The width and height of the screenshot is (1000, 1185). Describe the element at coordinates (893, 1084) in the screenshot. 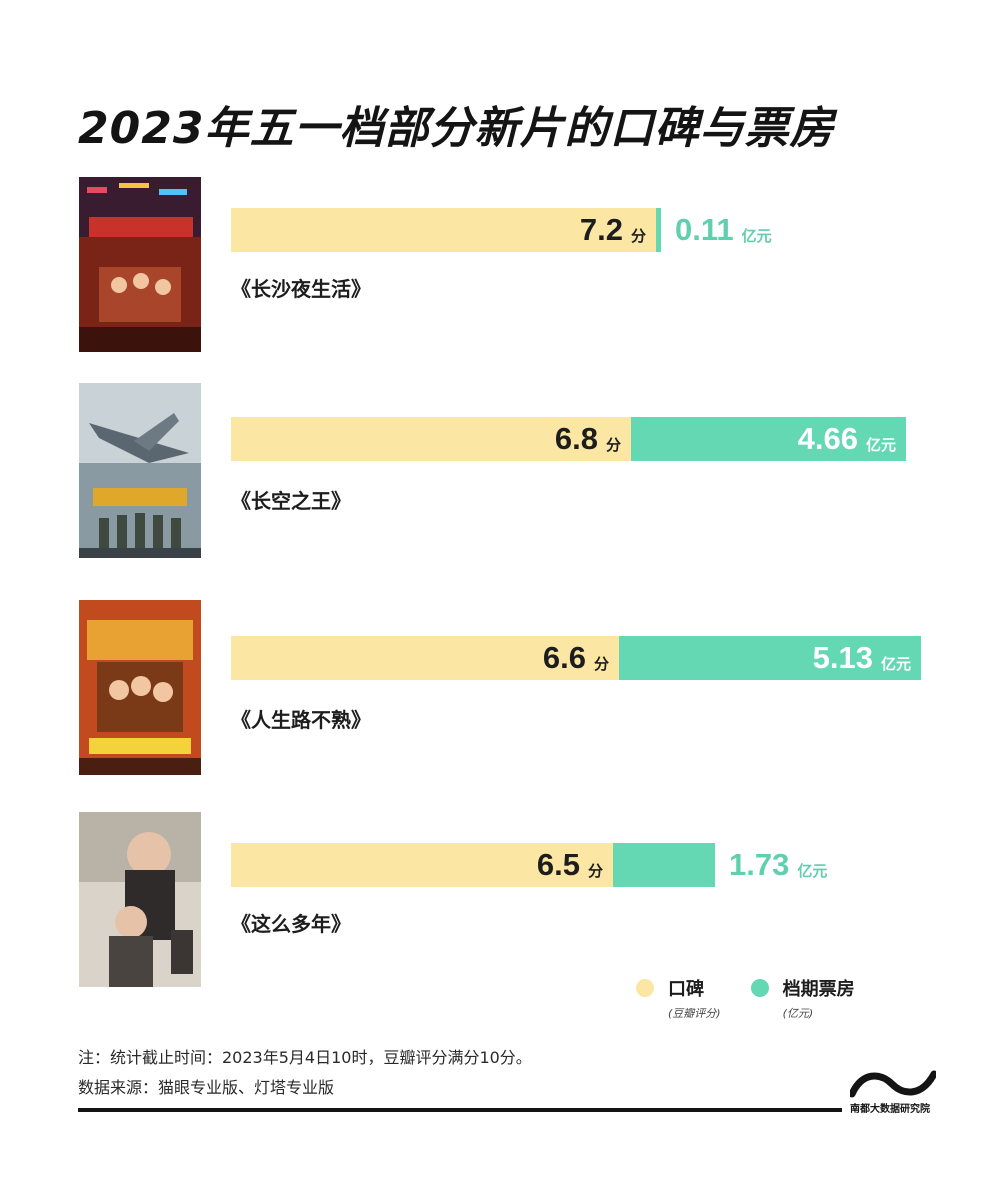

I see `logo-wave-icon` at that location.